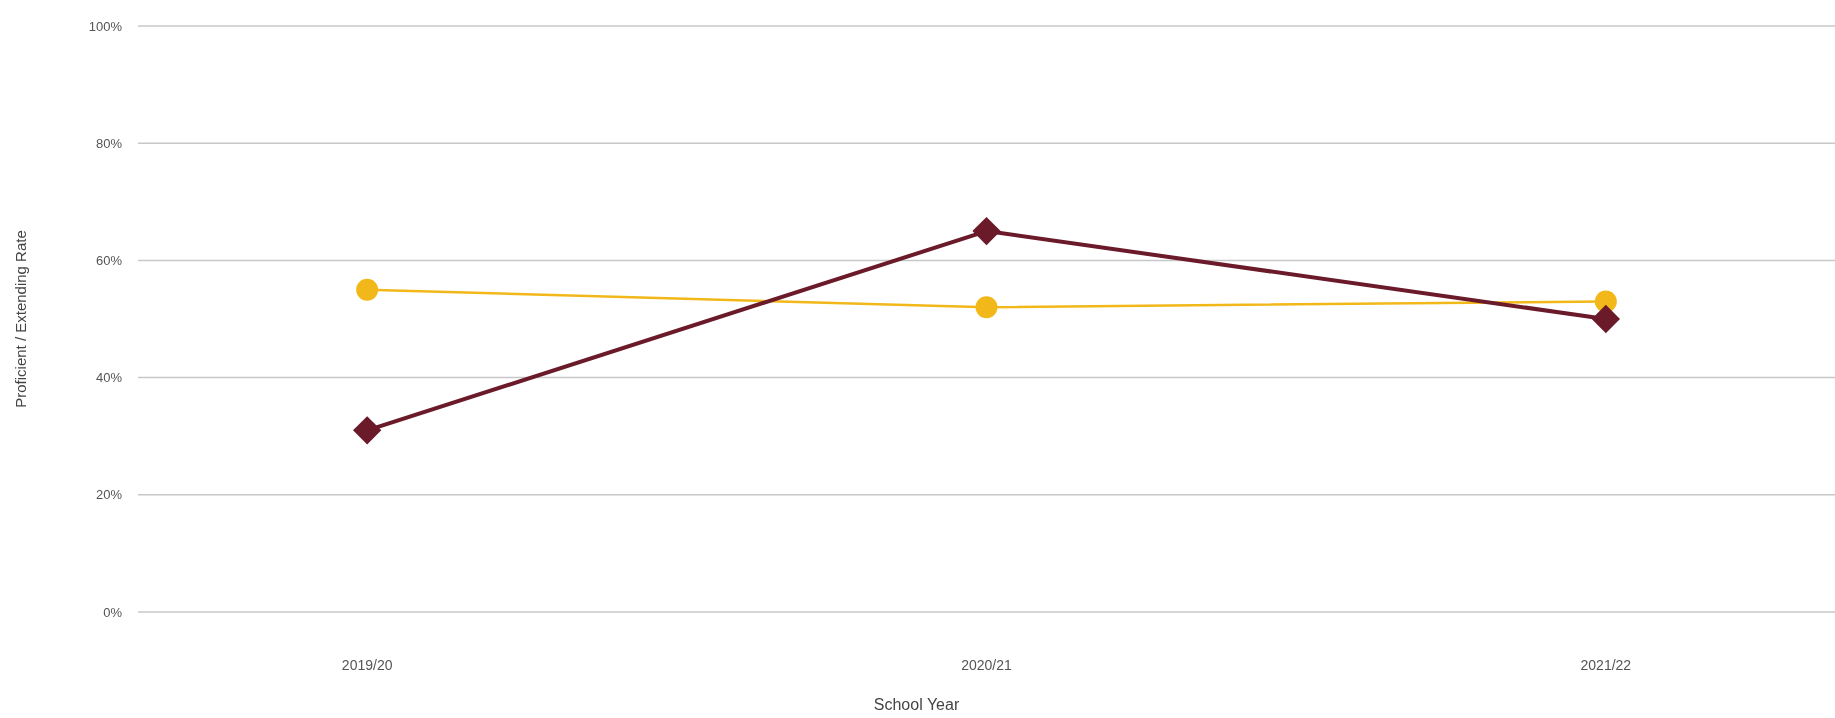  I want to click on x-axis-title: School Year, so click(916, 704).